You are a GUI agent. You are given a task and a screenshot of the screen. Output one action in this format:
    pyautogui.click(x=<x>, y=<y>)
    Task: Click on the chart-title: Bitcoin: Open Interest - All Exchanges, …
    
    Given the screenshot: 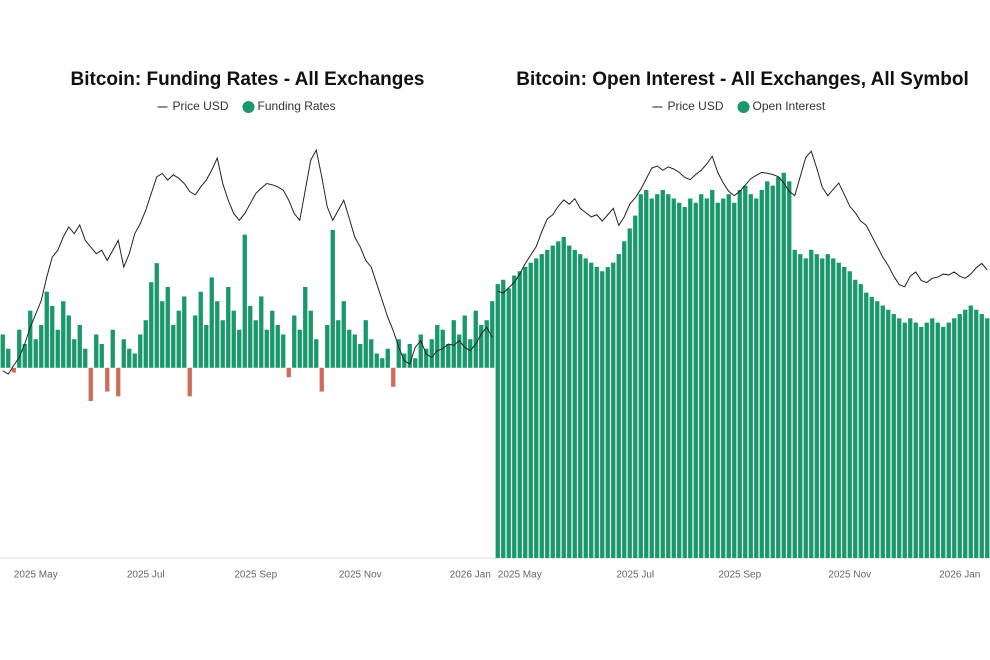 What is the action you would take?
    pyautogui.click(x=742, y=79)
    